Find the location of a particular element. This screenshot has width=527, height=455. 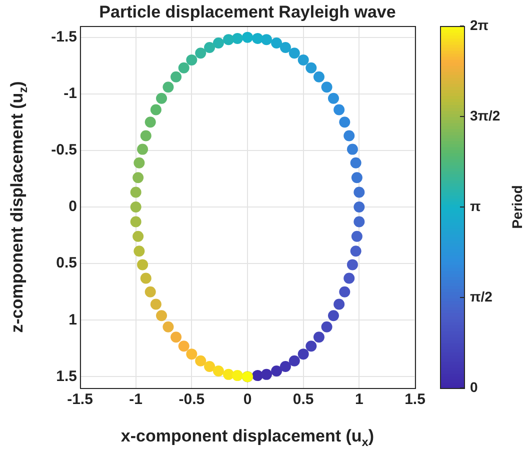

x-tick-label: 0 is located at coordinates (247, 399).